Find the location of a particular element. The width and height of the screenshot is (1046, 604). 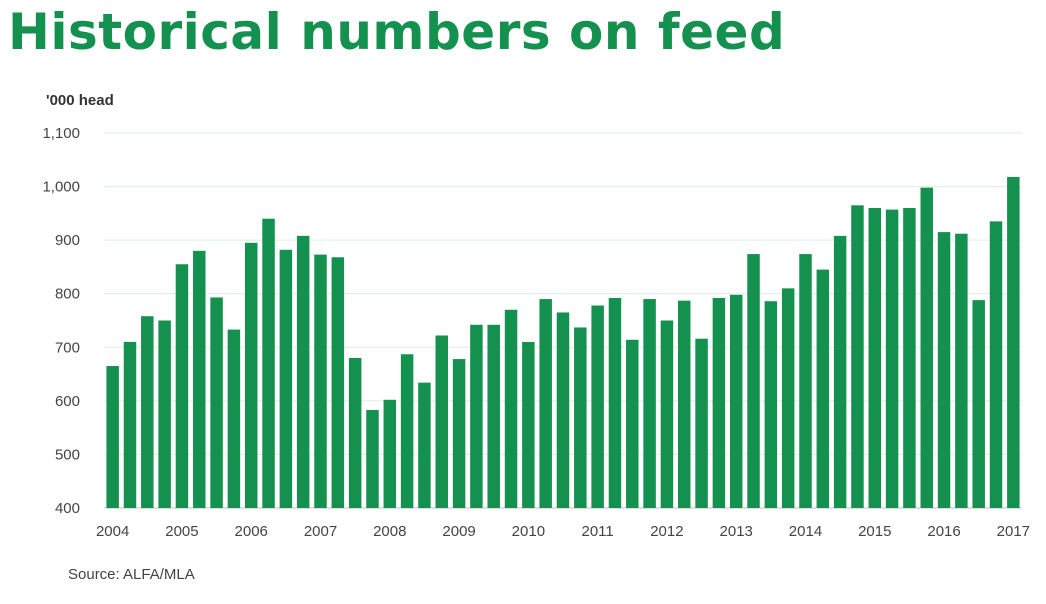

x-tick-label: 2010 is located at coordinates (528, 531).